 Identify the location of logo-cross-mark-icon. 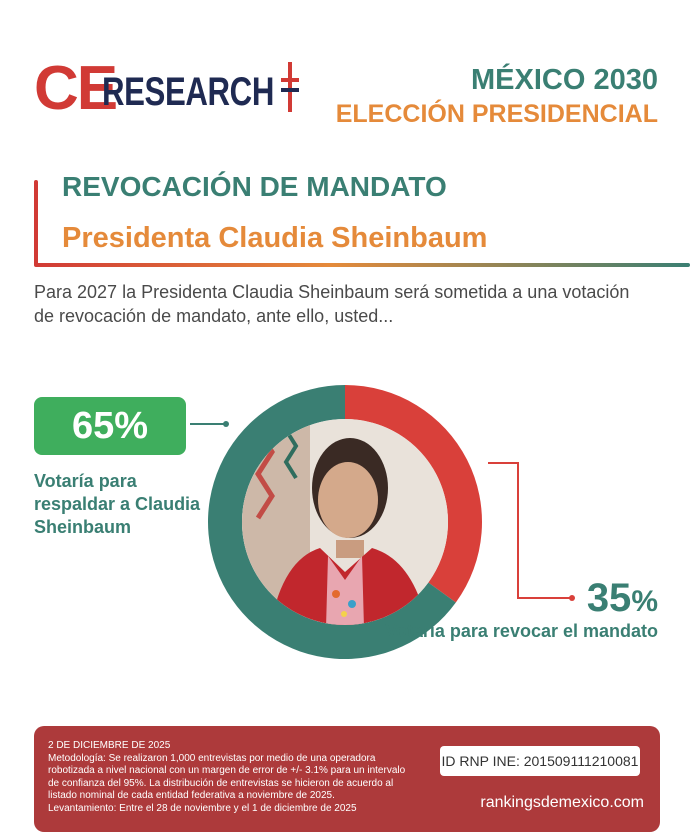
(290, 87).